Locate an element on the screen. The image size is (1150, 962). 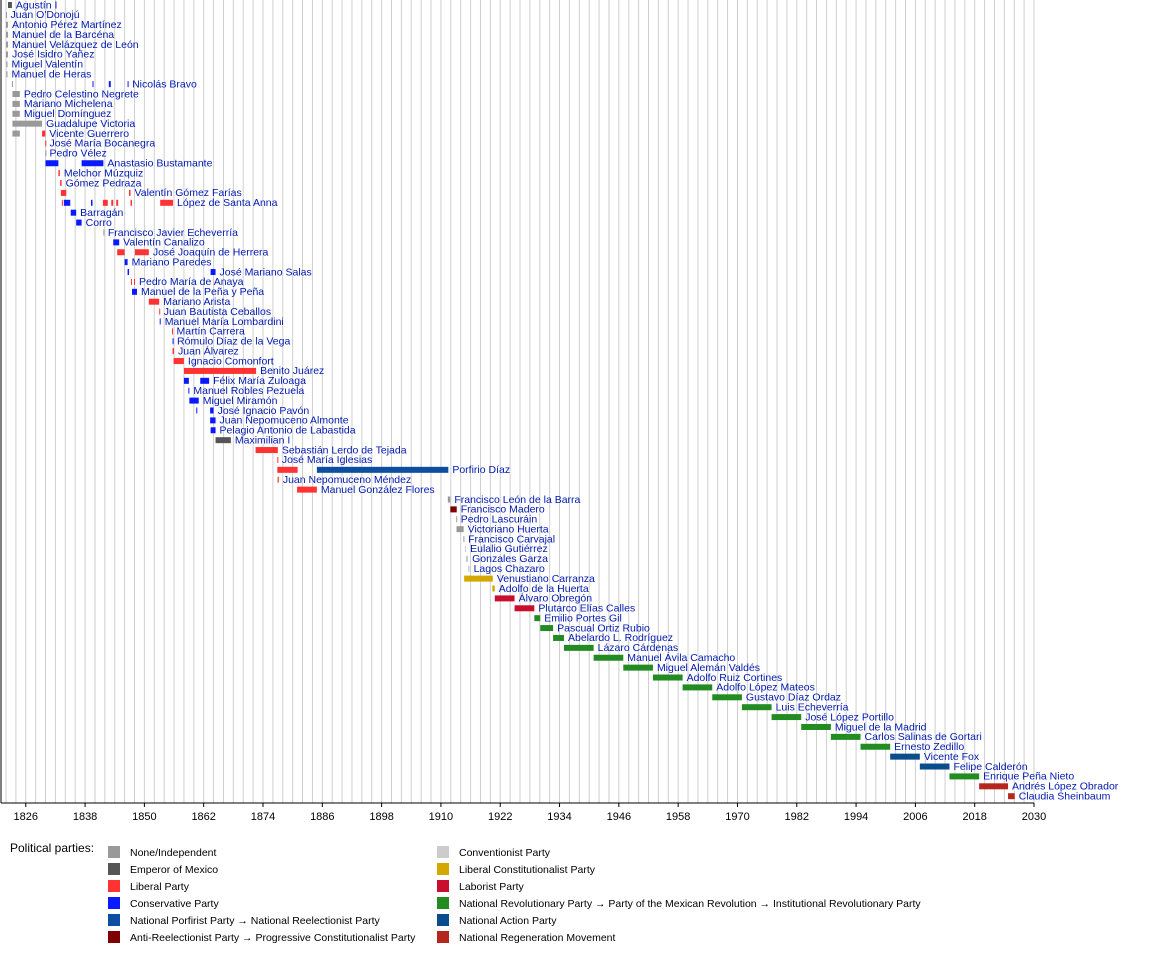
president-name: Juan Álvarez is located at coordinates (208, 350).